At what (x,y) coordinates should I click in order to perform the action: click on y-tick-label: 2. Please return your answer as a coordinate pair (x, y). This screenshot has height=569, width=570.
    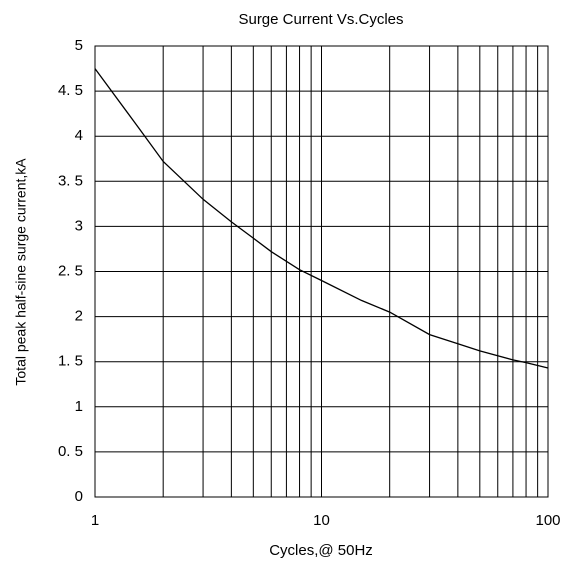
    Looking at the image, I should click on (79, 316).